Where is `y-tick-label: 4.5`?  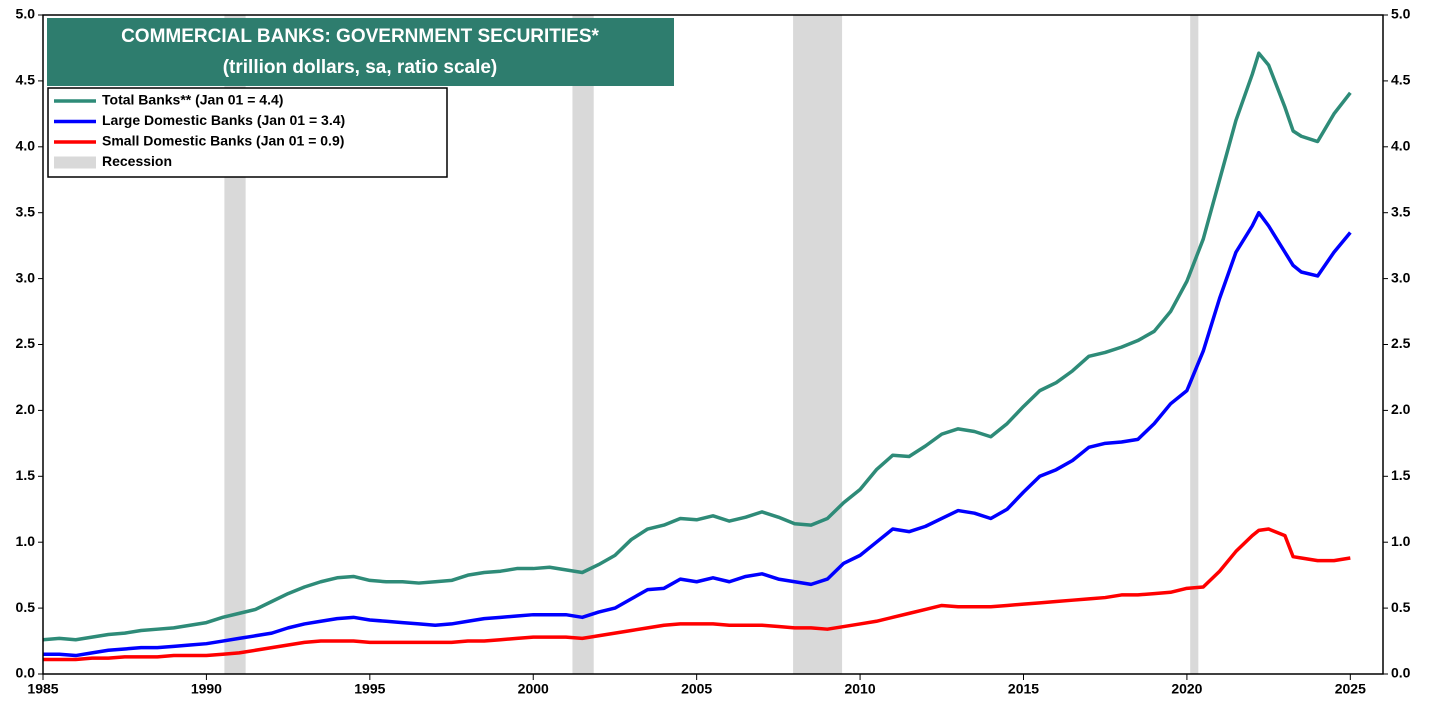
y-tick-label: 4.5 is located at coordinates (26, 80).